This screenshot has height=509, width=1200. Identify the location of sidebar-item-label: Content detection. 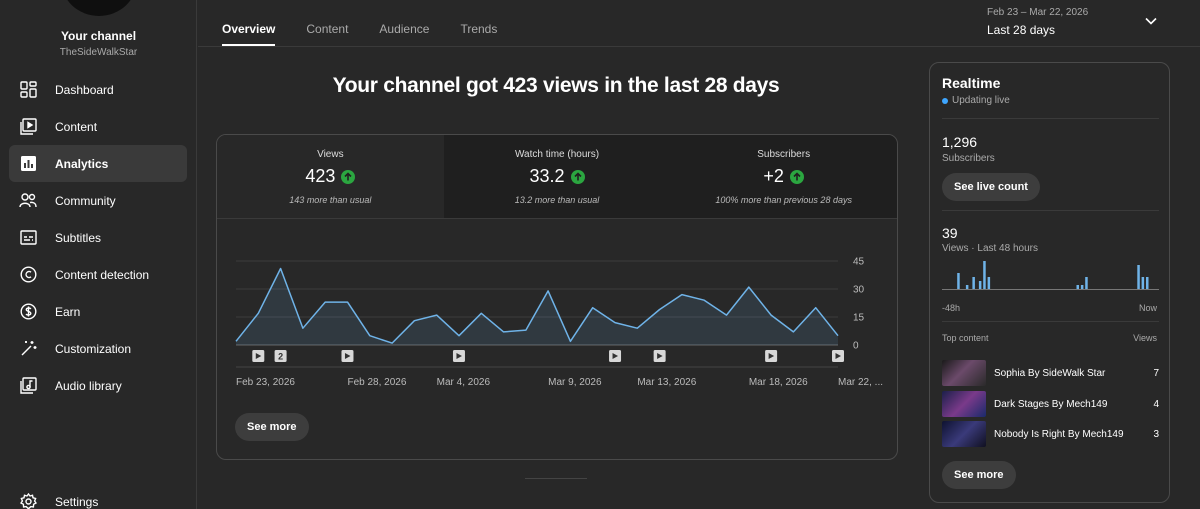
(102, 274).